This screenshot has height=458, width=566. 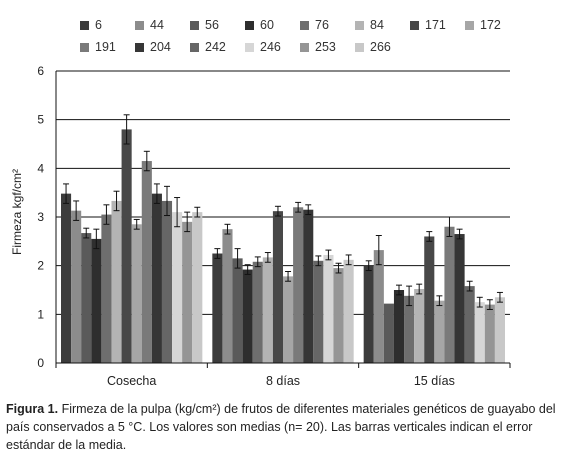 I want to click on legend-label: 84, so click(x=377, y=25).